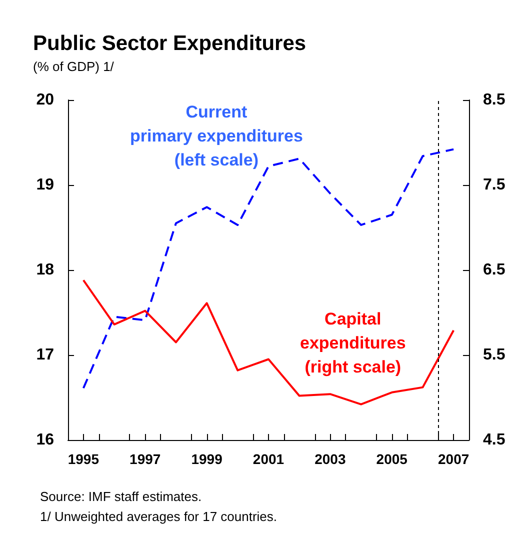  Describe the element at coordinates (216, 136) in the screenshot. I see `series-label: Current primary expenditures (left scale)` at that location.